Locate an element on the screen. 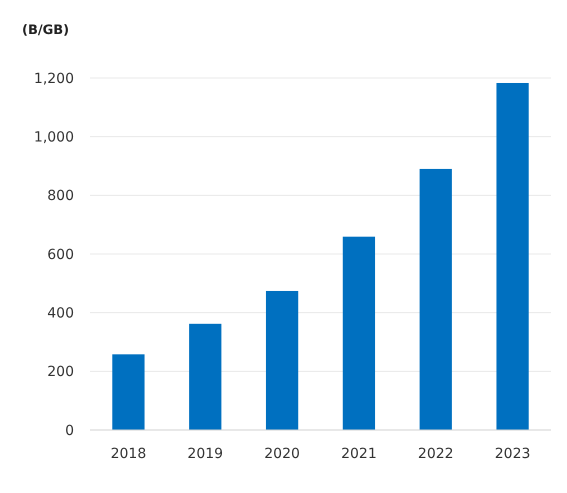  y-axis-title: (B/GB) is located at coordinates (46, 30).